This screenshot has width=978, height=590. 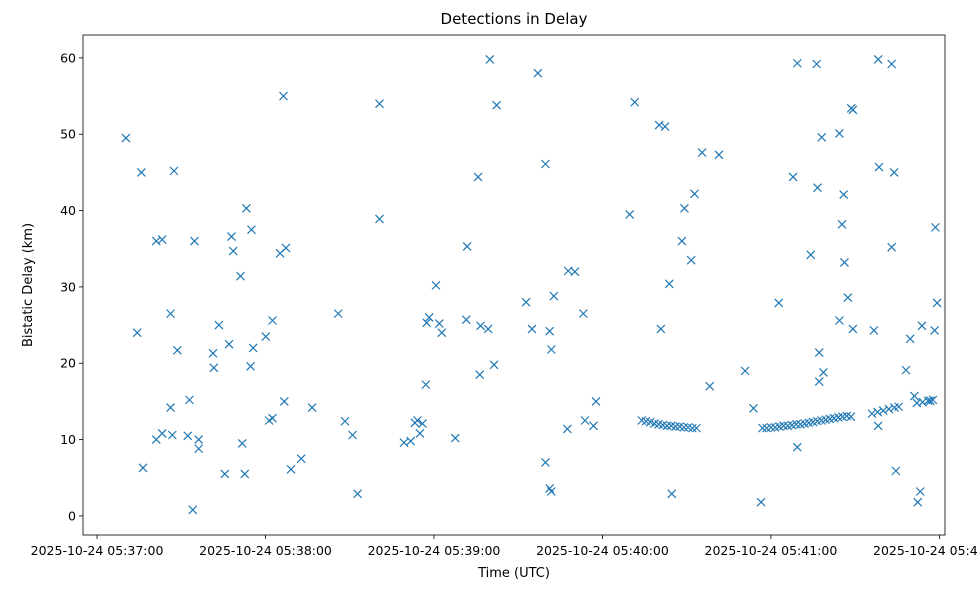 I want to click on x-tick-label: 2025-10-24 05:38:00, so click(x=265, y=550).